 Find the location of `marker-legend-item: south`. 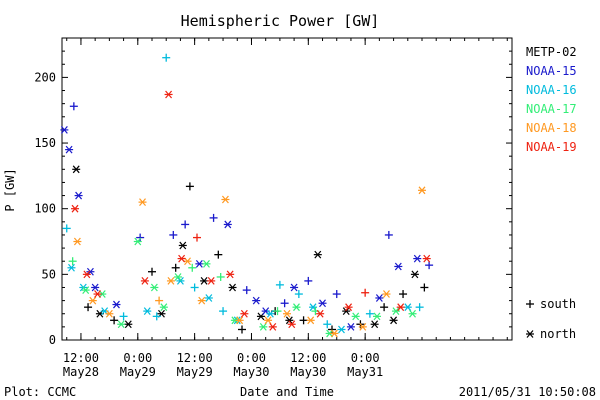

marker-legend-item: south is located at coordinates (551, 304).